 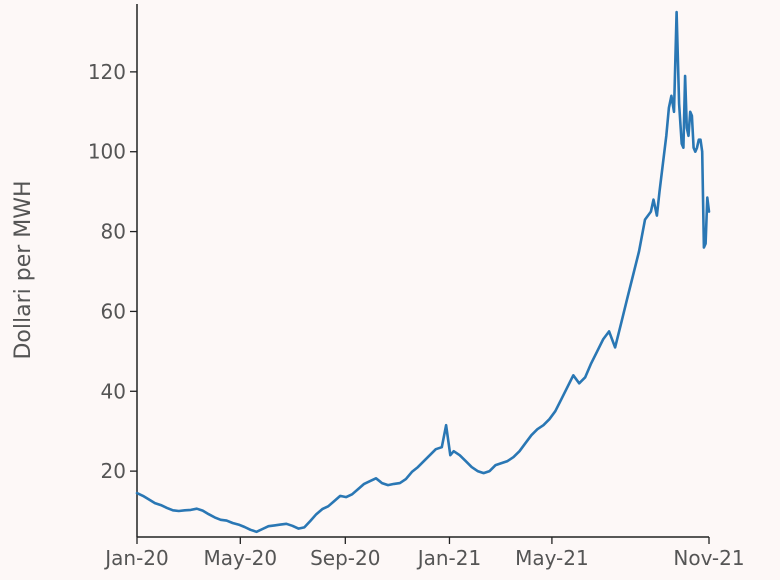 I want to click on y-tick-label: 60, so click(x=113, y=311).